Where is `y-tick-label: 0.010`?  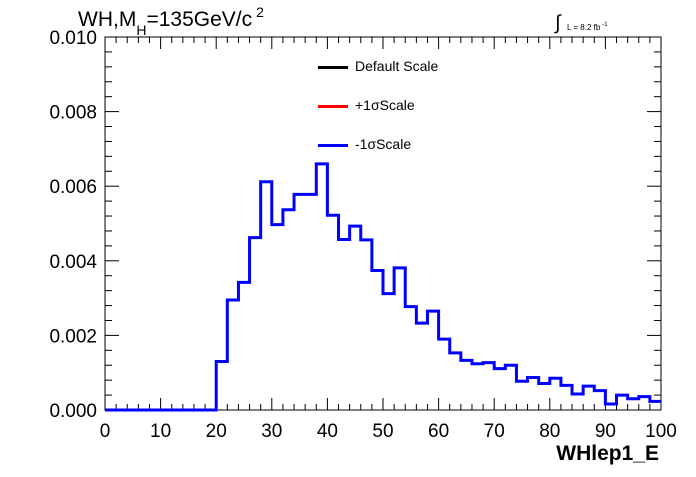 y-tick-label: 0.010 is located at coordinates (73, 38).